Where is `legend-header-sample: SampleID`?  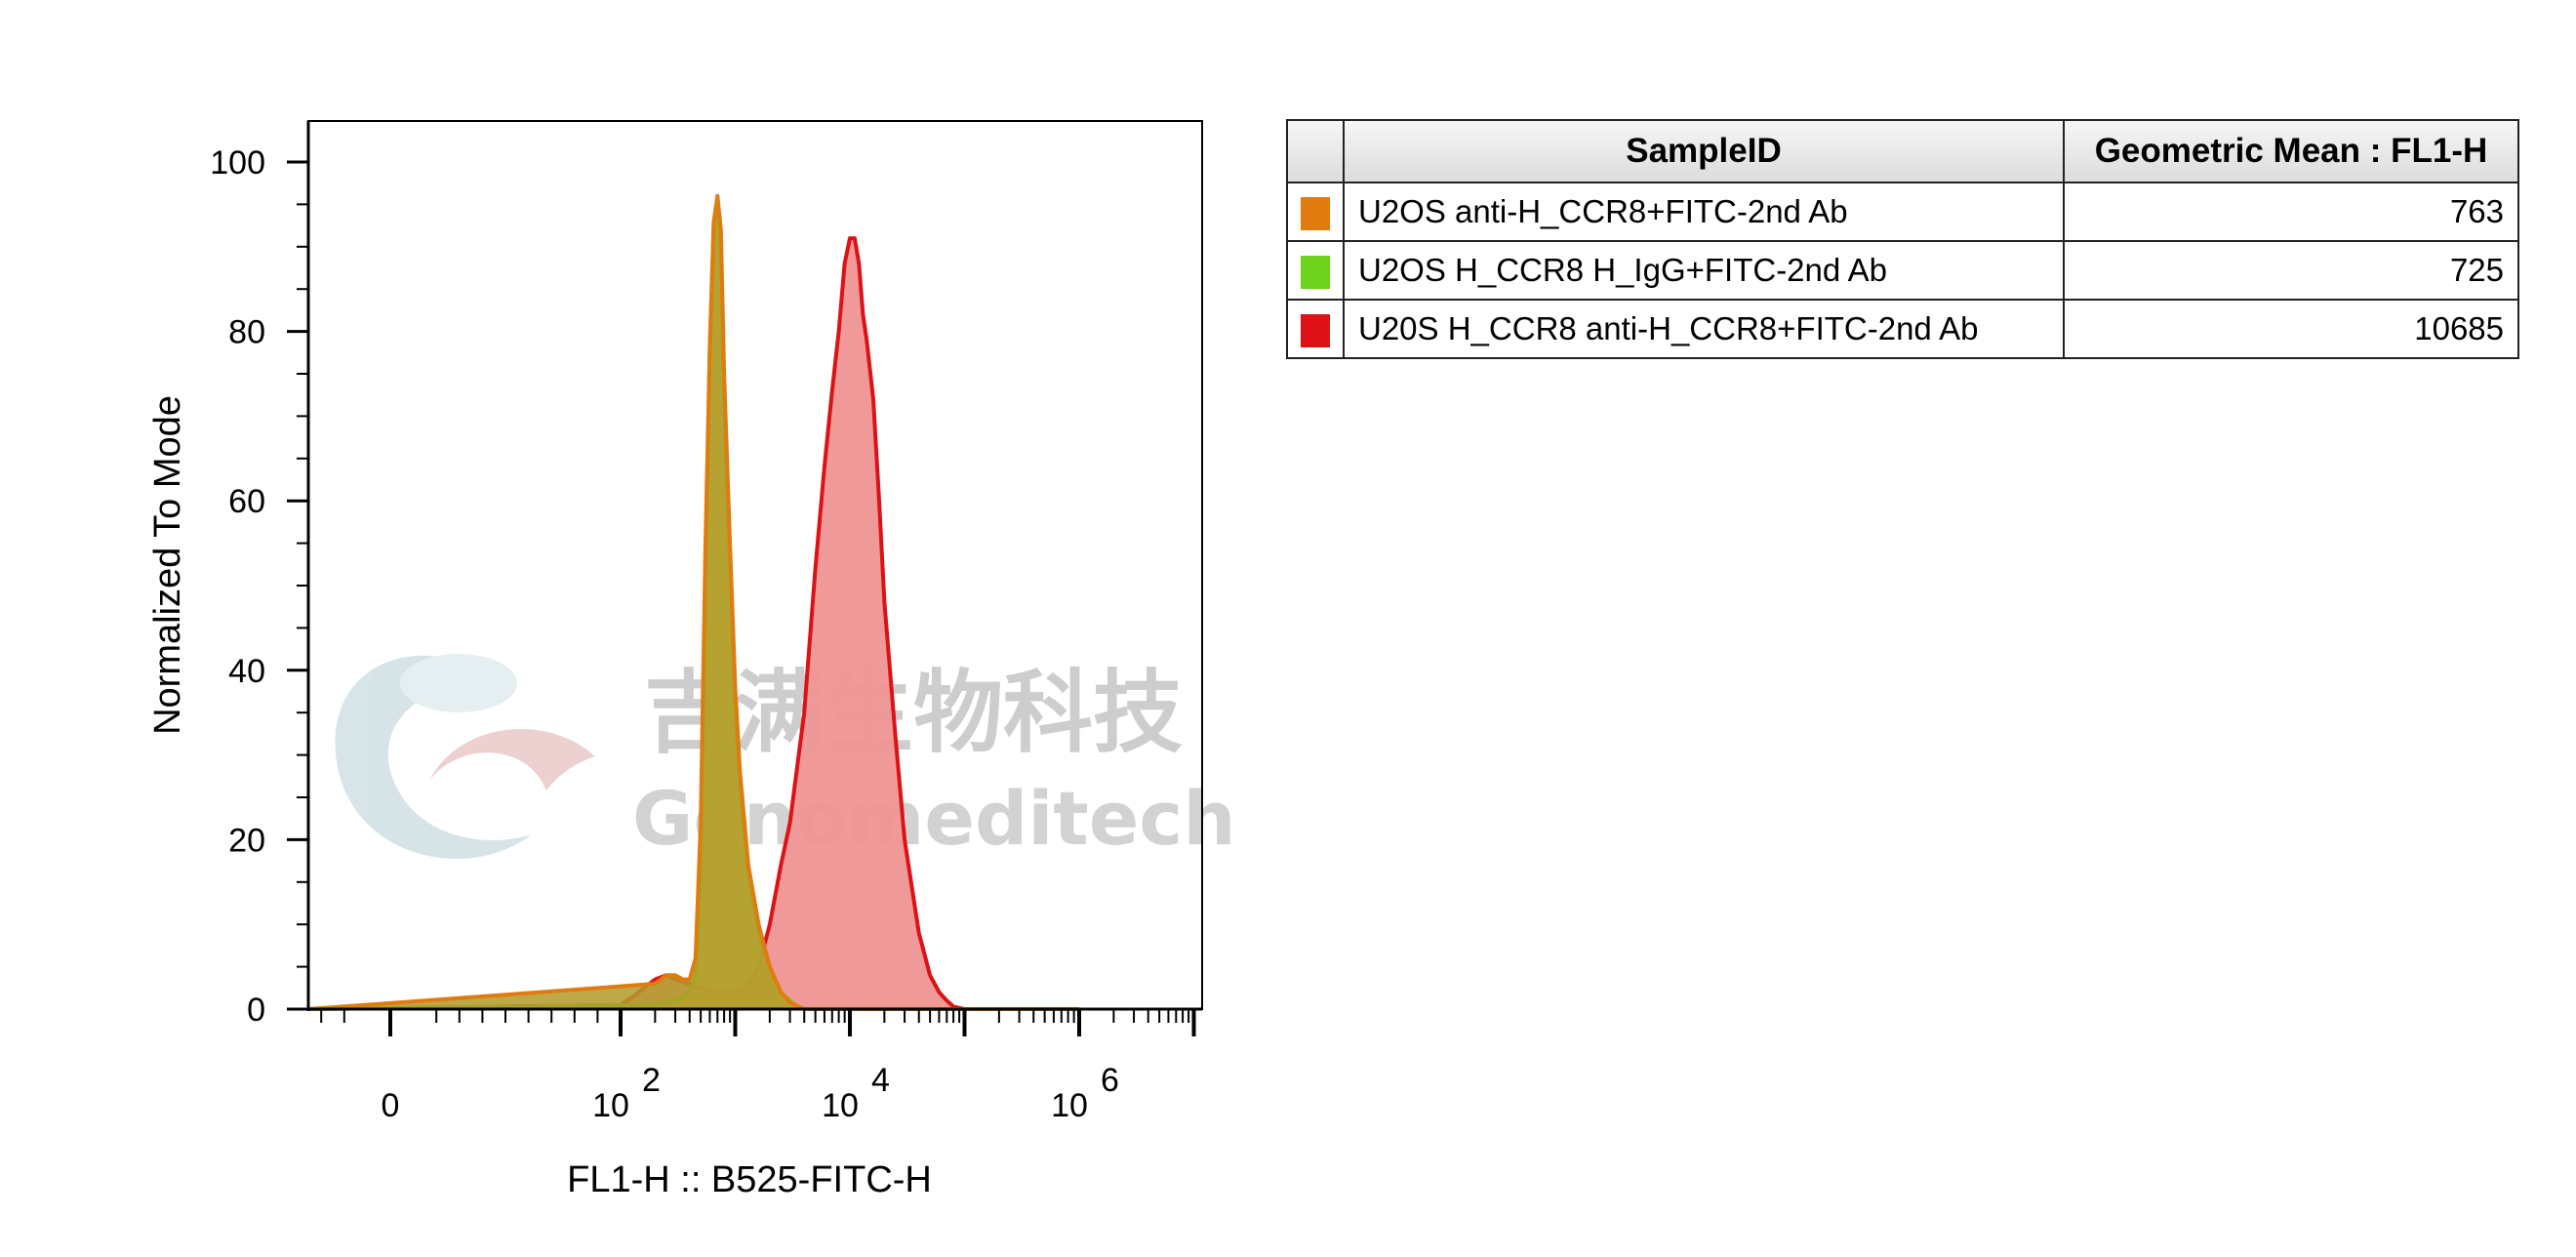
legend-header-sample: SampleID is located at coordinates (1704, 151).